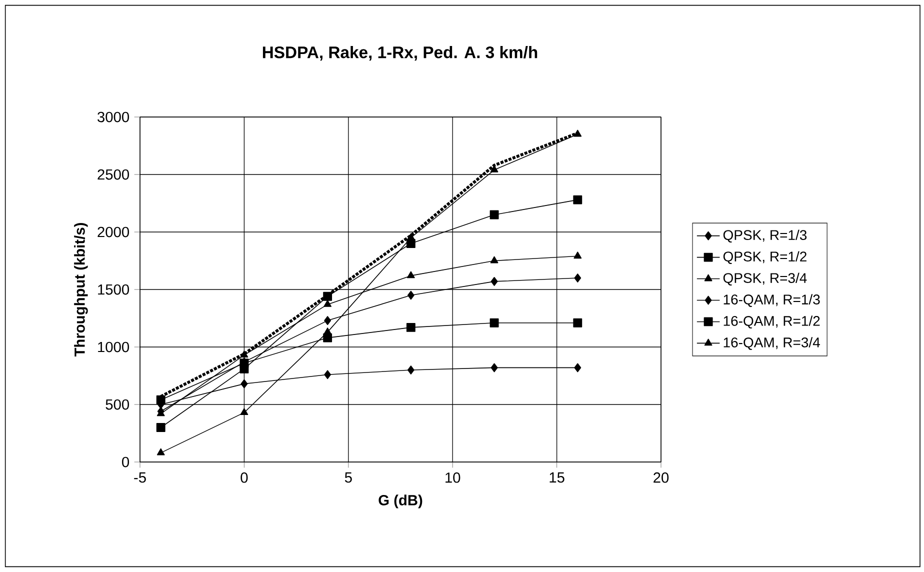 This screenshot has width=924, height=572. What do you see at coordinates (114, 174) in the screenshot?
I see `y-tick-label: 2500` at bounding box center [114, 174].